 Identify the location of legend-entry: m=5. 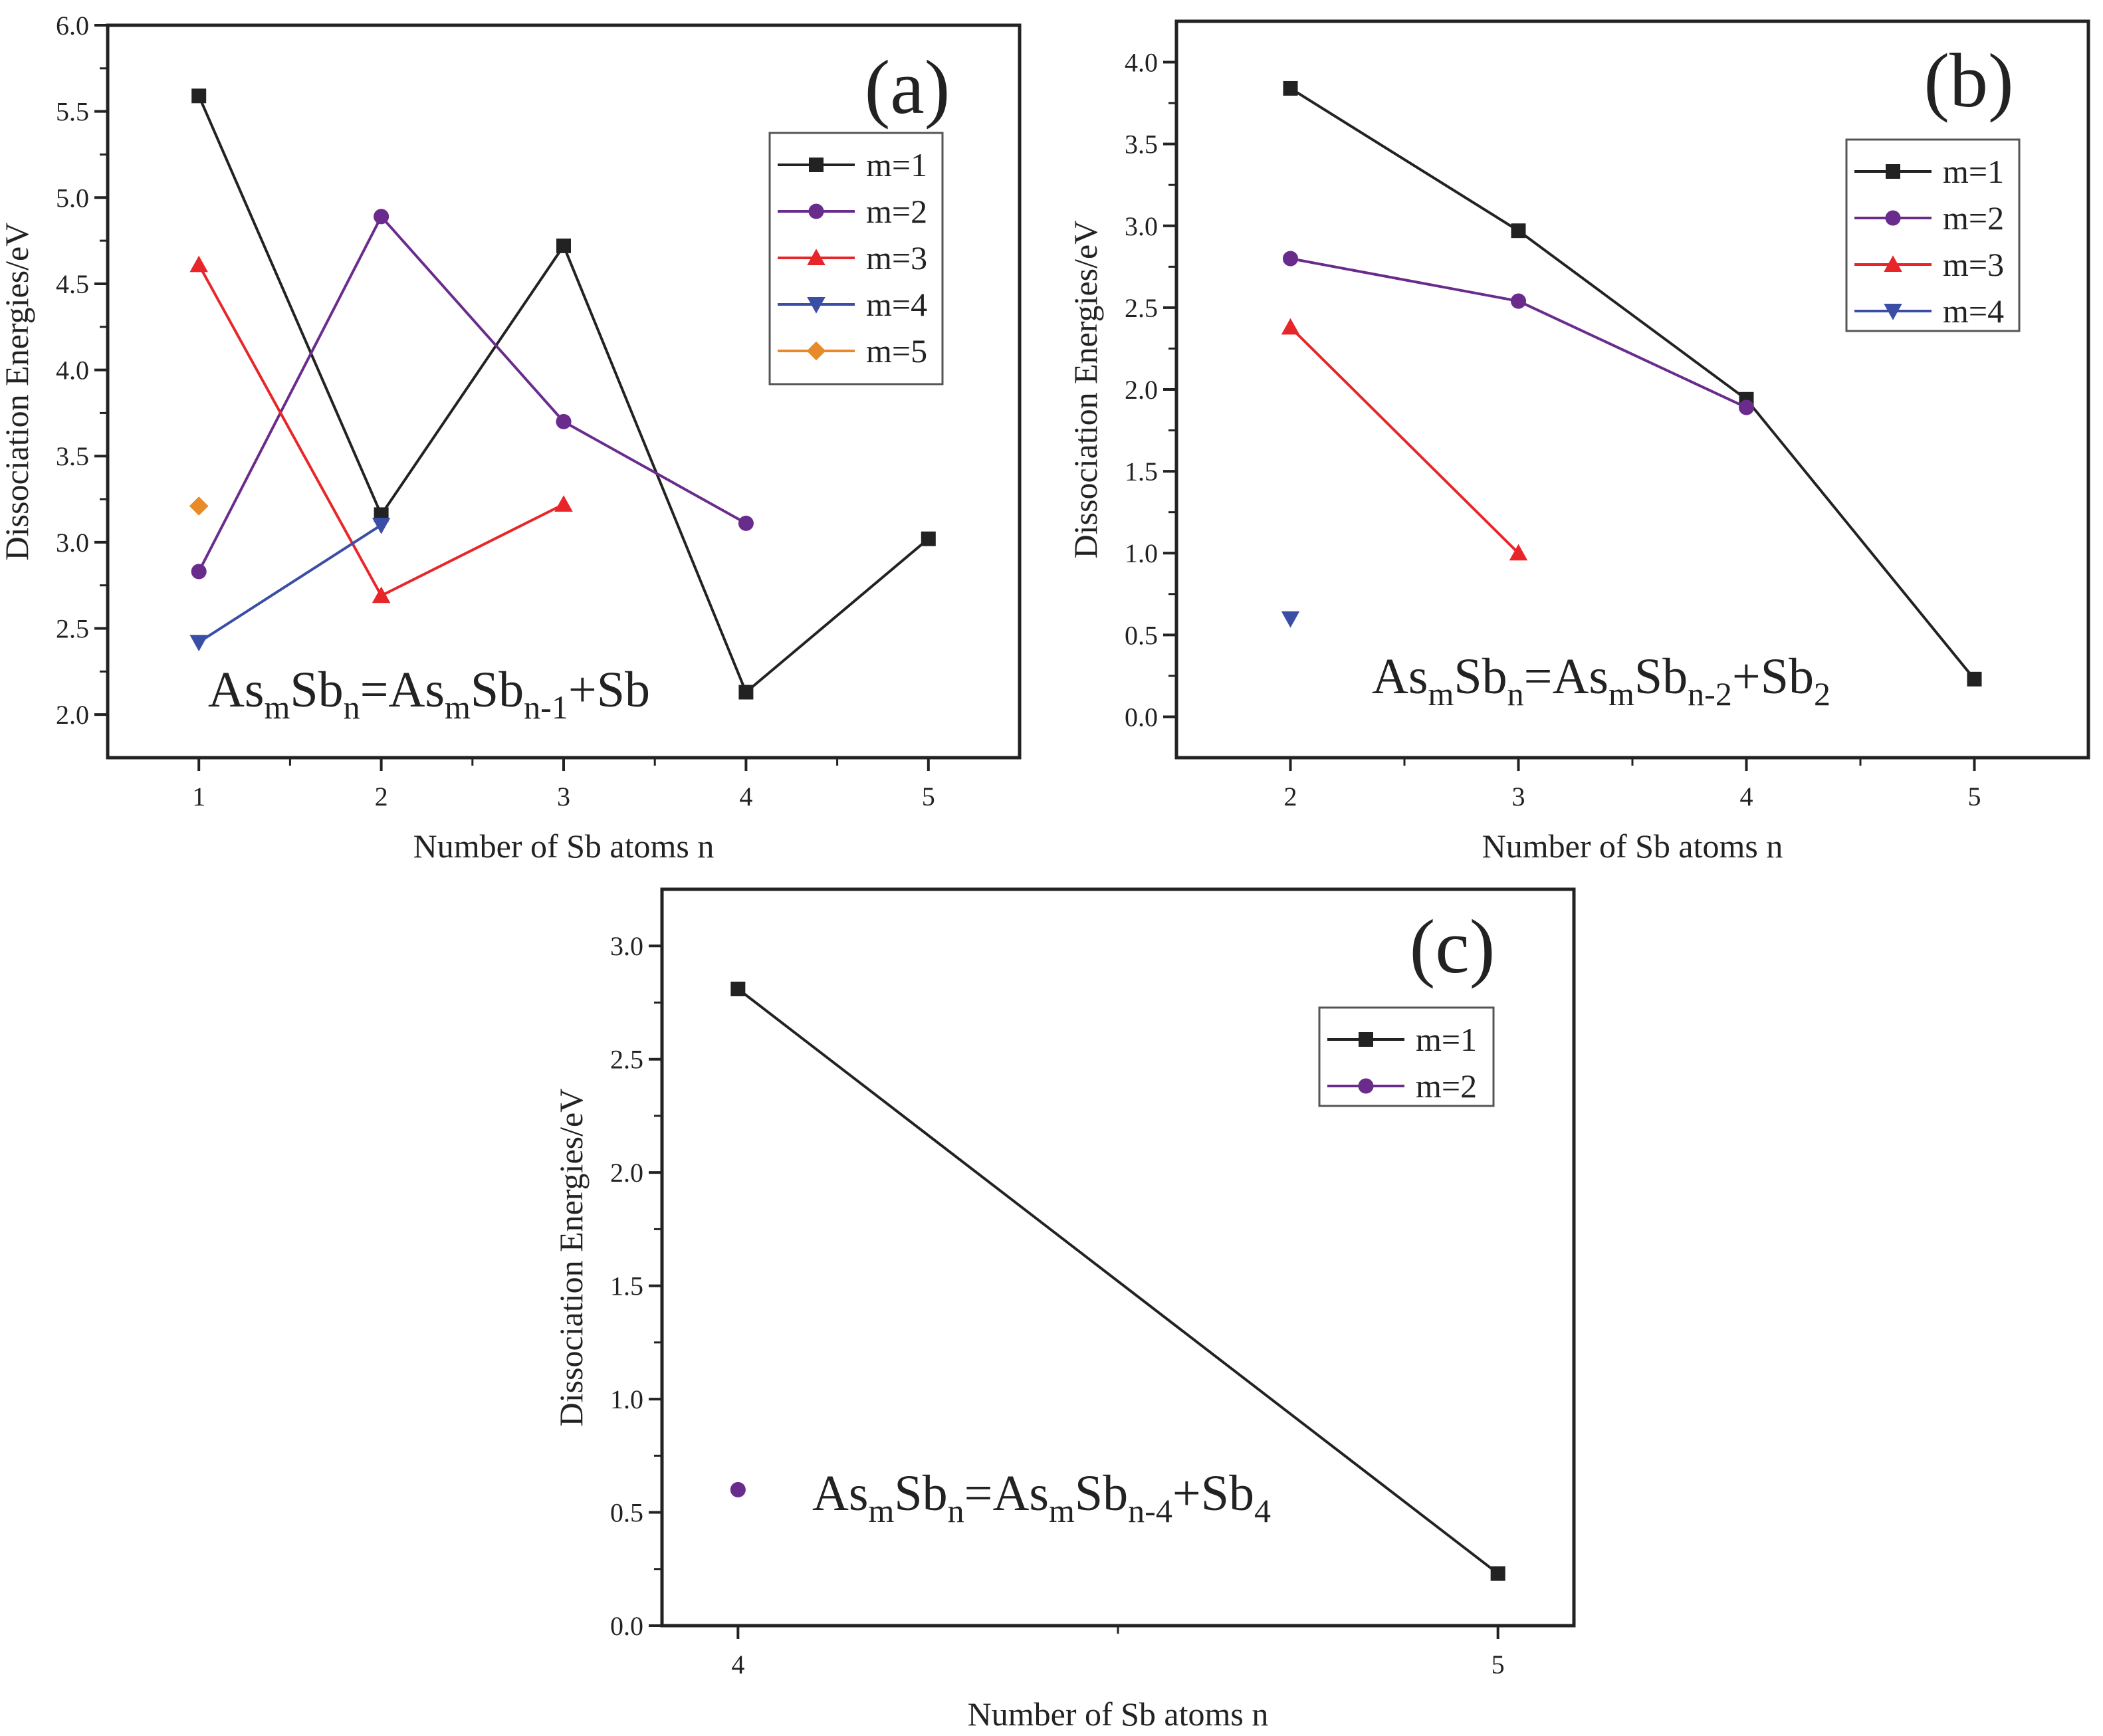
(897, 351).